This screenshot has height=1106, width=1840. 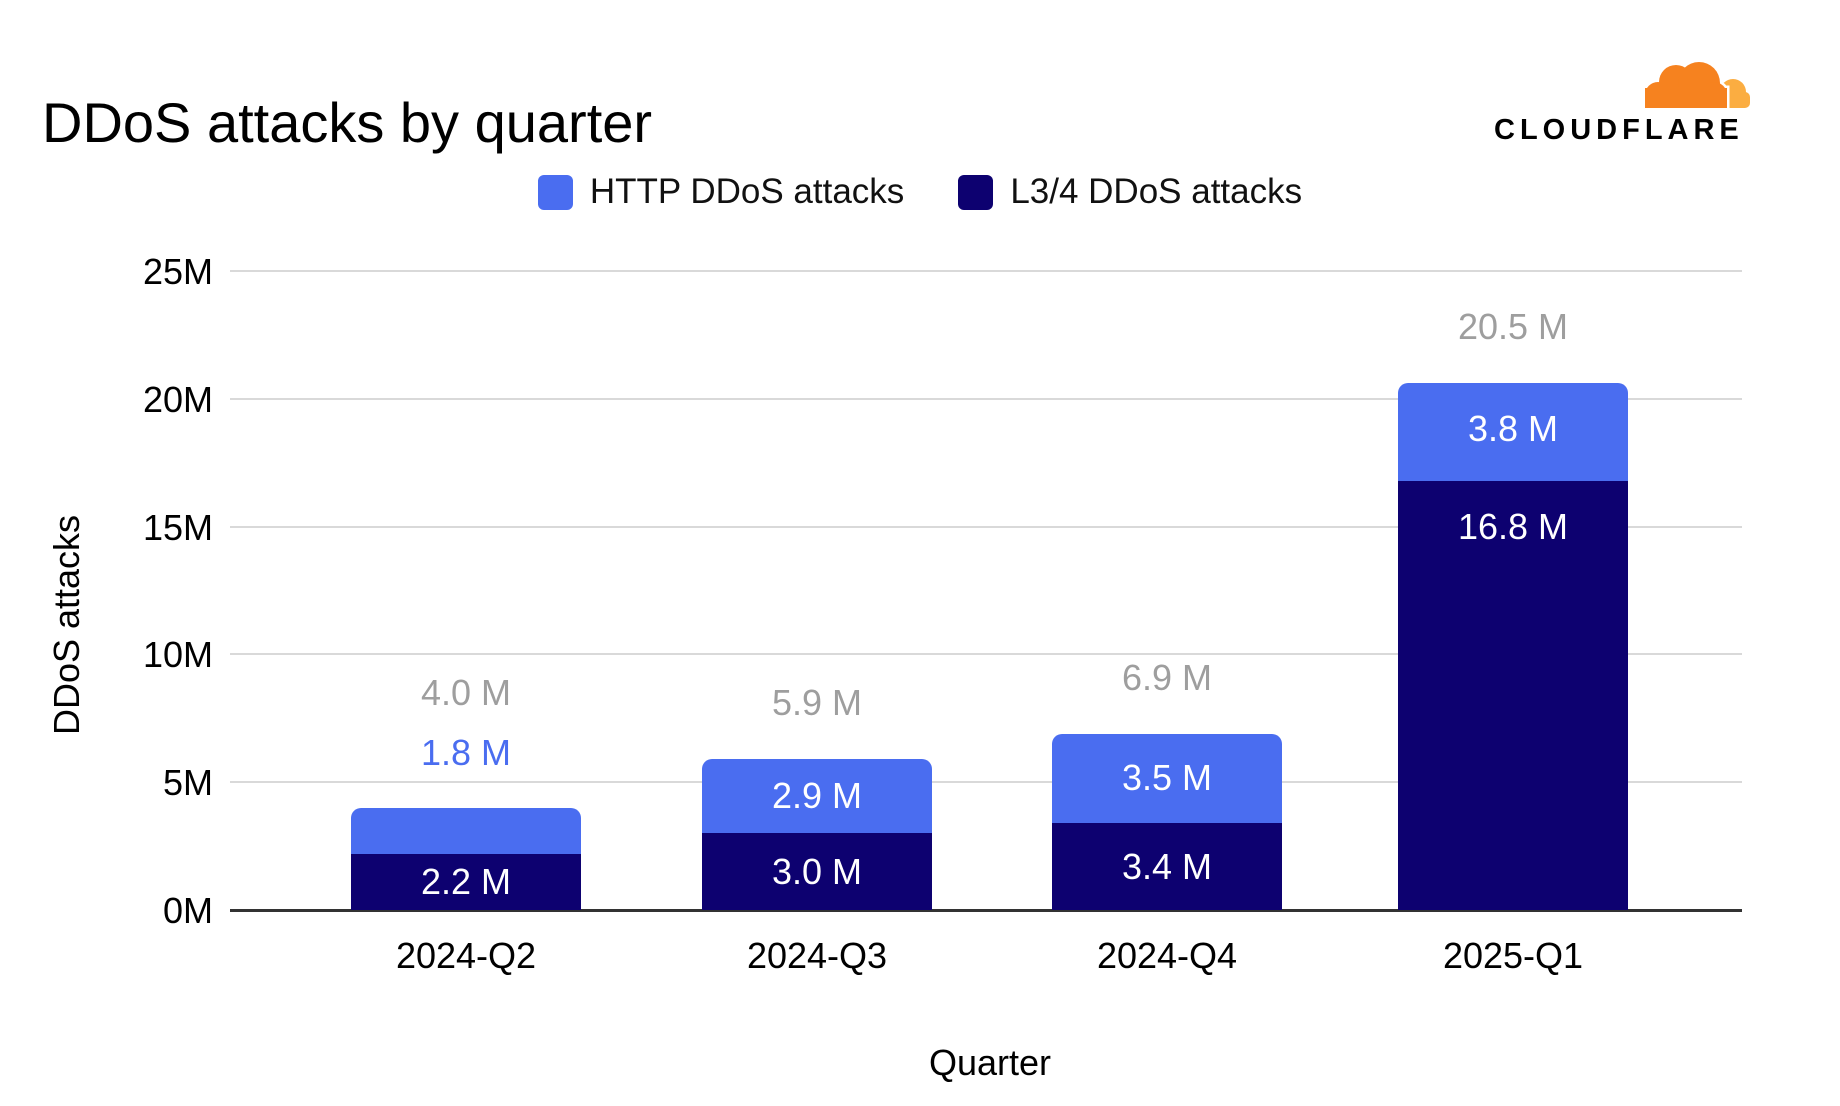 What do you see at coordinates (1696, 83) in the screenshot?
I see `cloudflare-cloud-icon` at bounding box center [1696, 83].